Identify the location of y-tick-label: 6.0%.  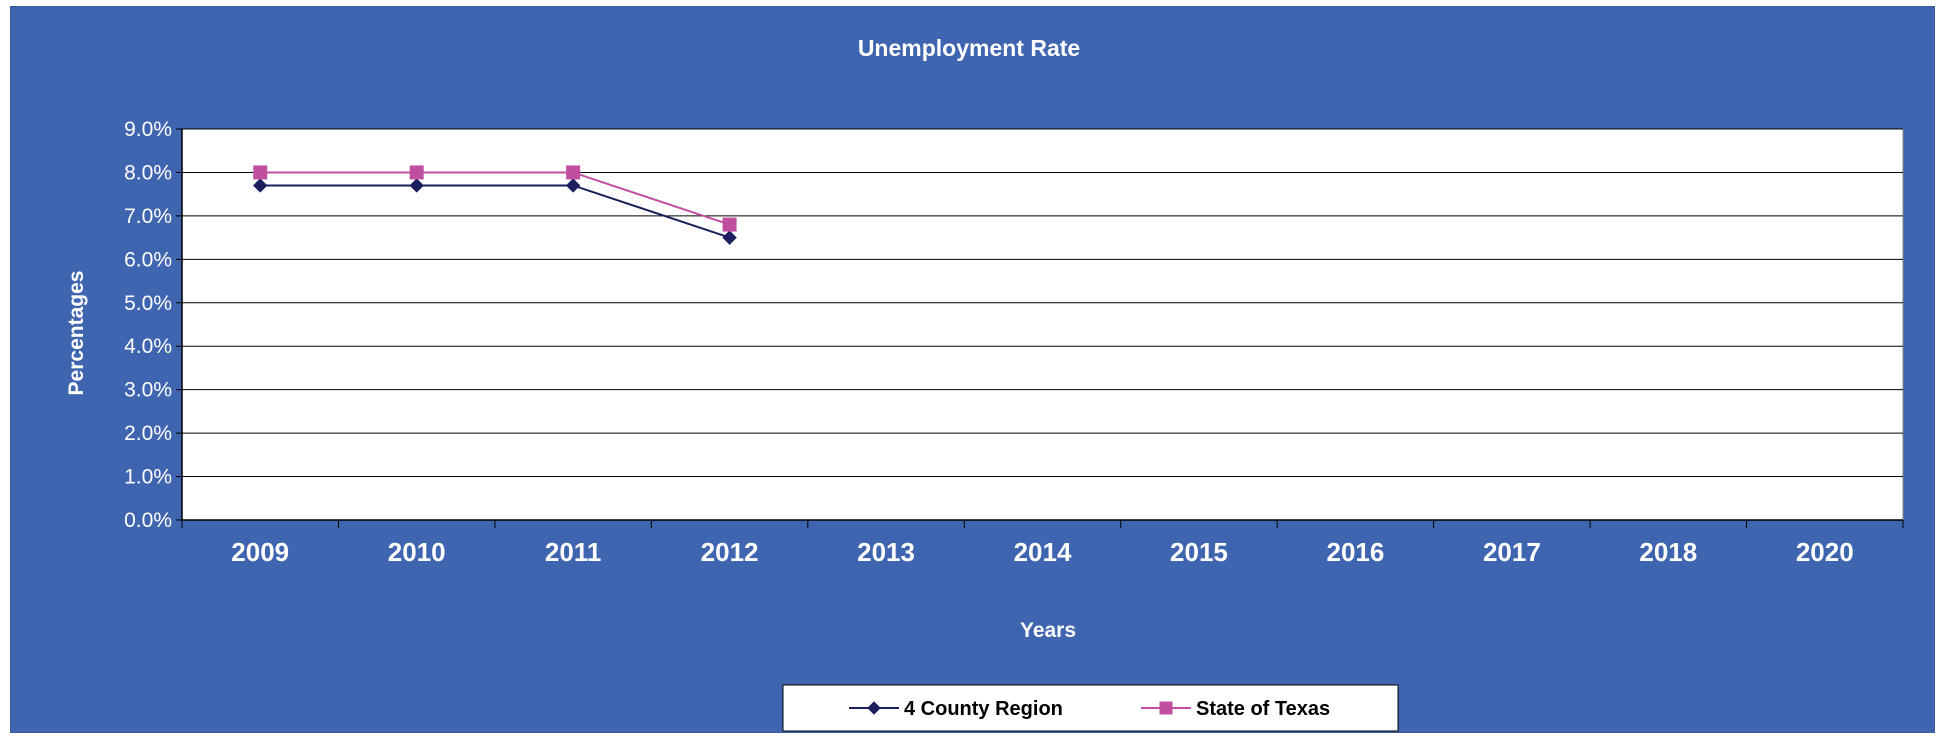
(148, 259).